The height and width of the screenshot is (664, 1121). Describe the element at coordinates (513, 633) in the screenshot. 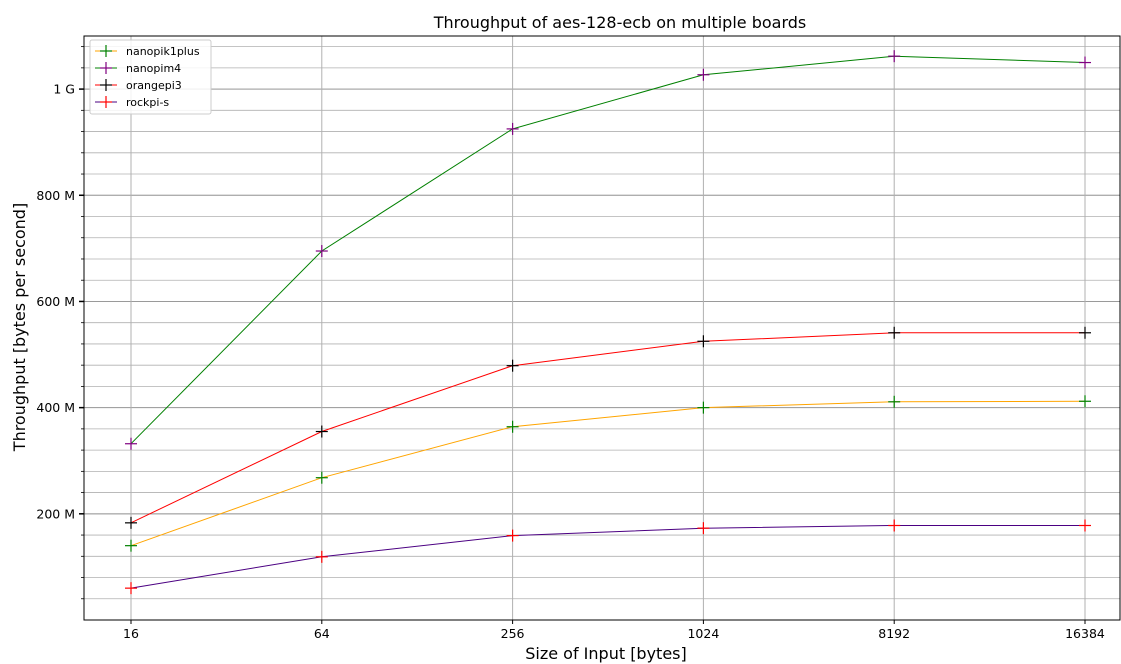

I see `x-tick-label: 256` at that location.